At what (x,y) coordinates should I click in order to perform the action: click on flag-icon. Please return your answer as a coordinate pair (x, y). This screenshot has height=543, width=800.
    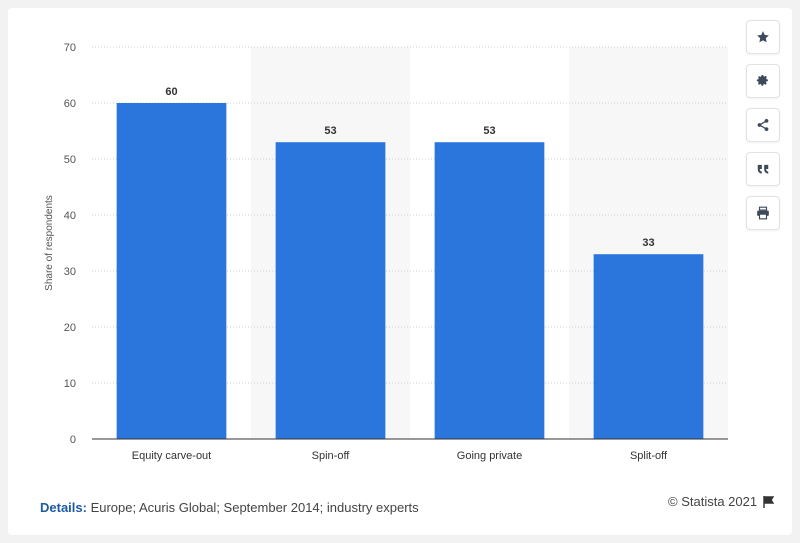
    Looking at the image, I should click on (769, 501).